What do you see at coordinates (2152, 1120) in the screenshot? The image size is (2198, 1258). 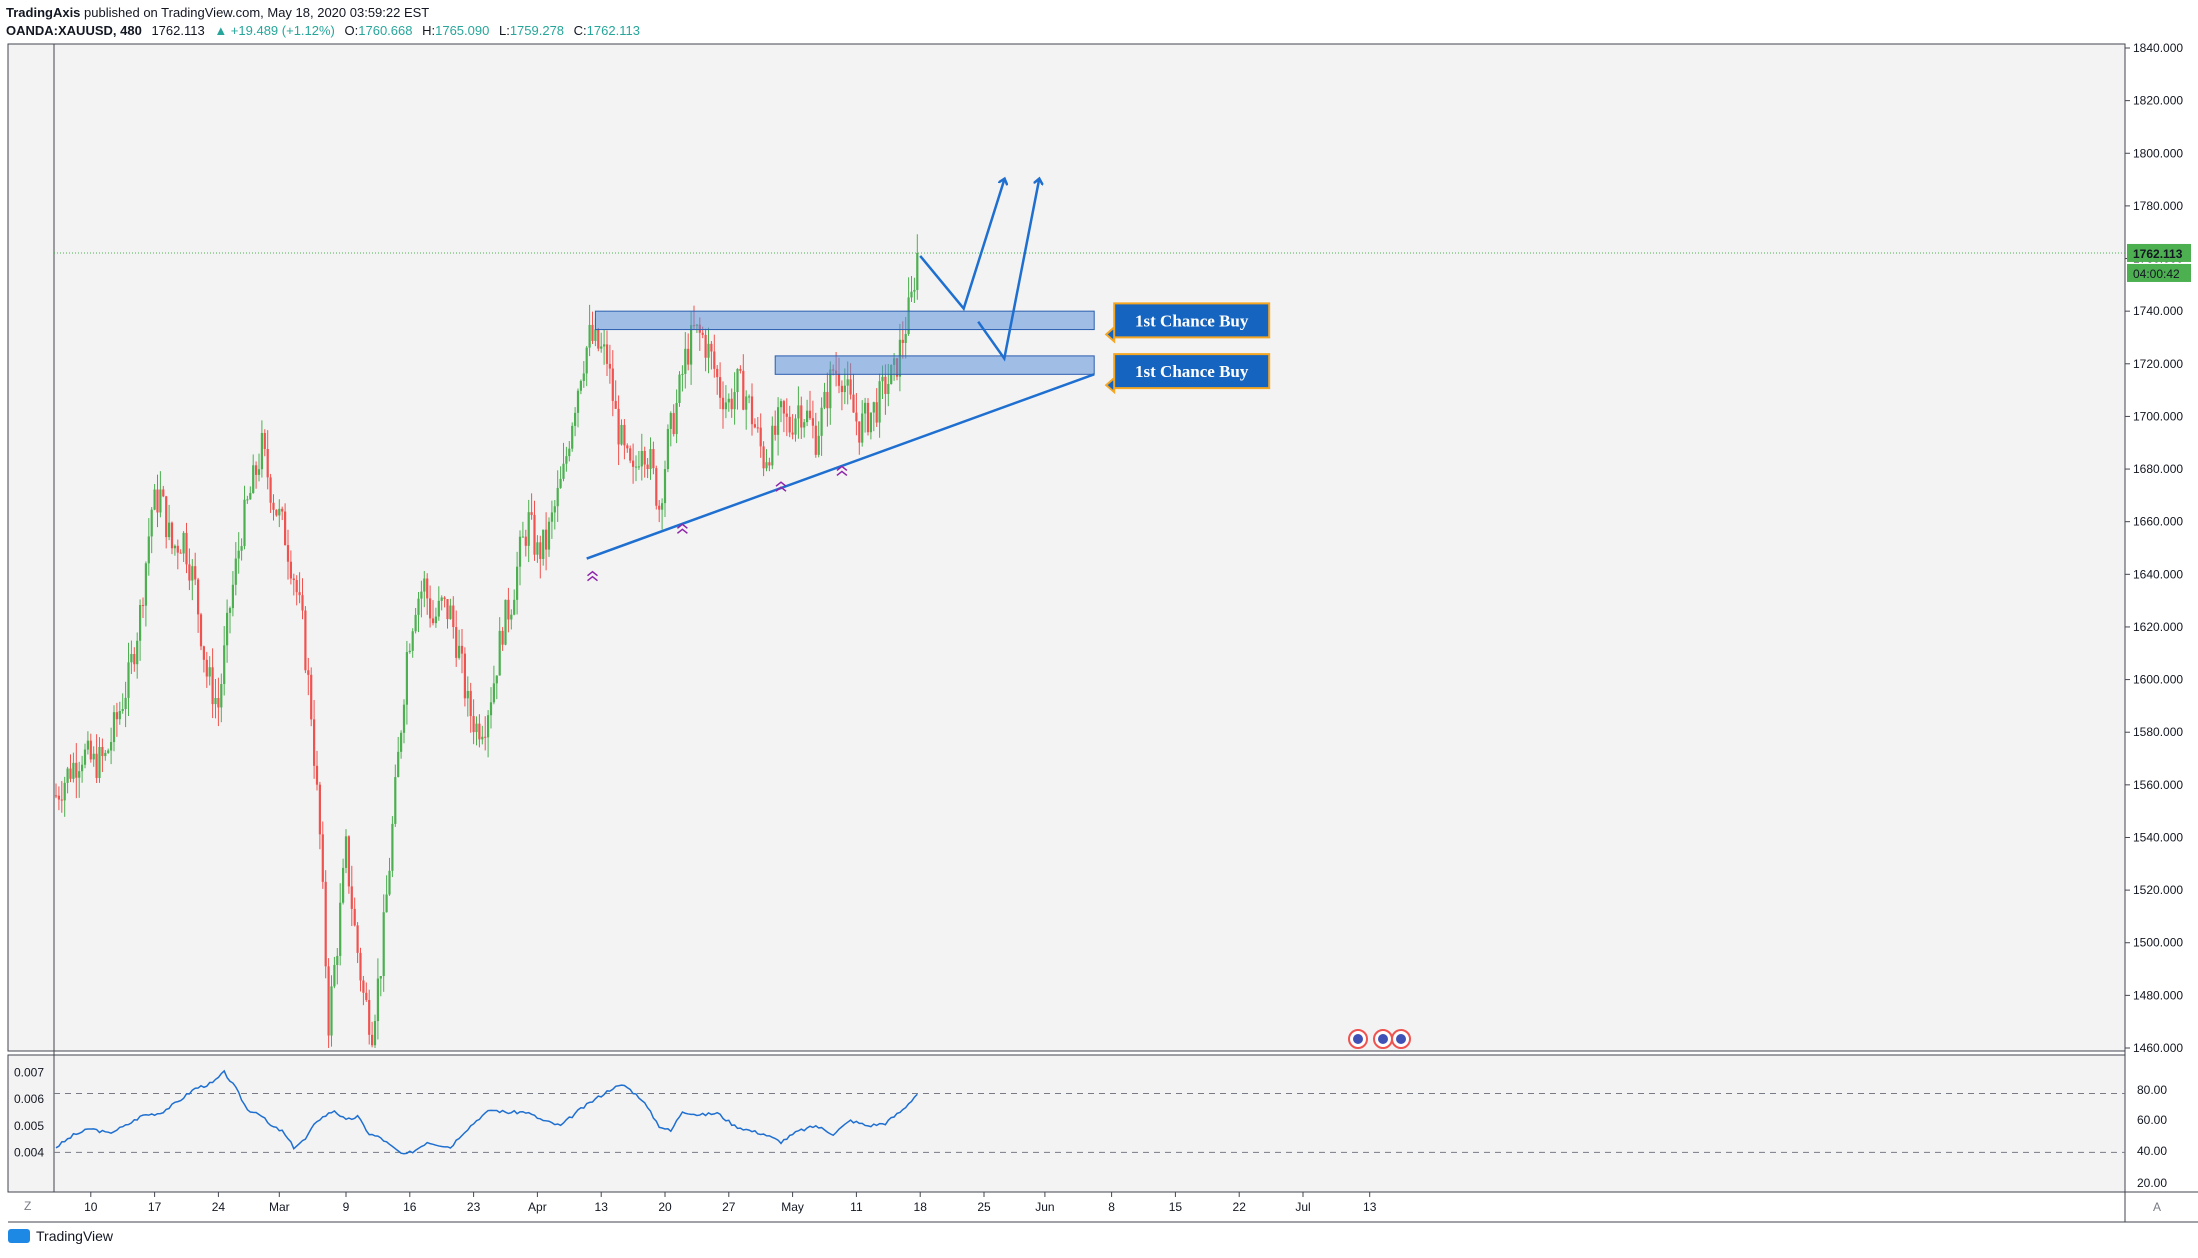 I see `indicator-right-tick-label: 60.00` at bounding box center [2152, 1120].